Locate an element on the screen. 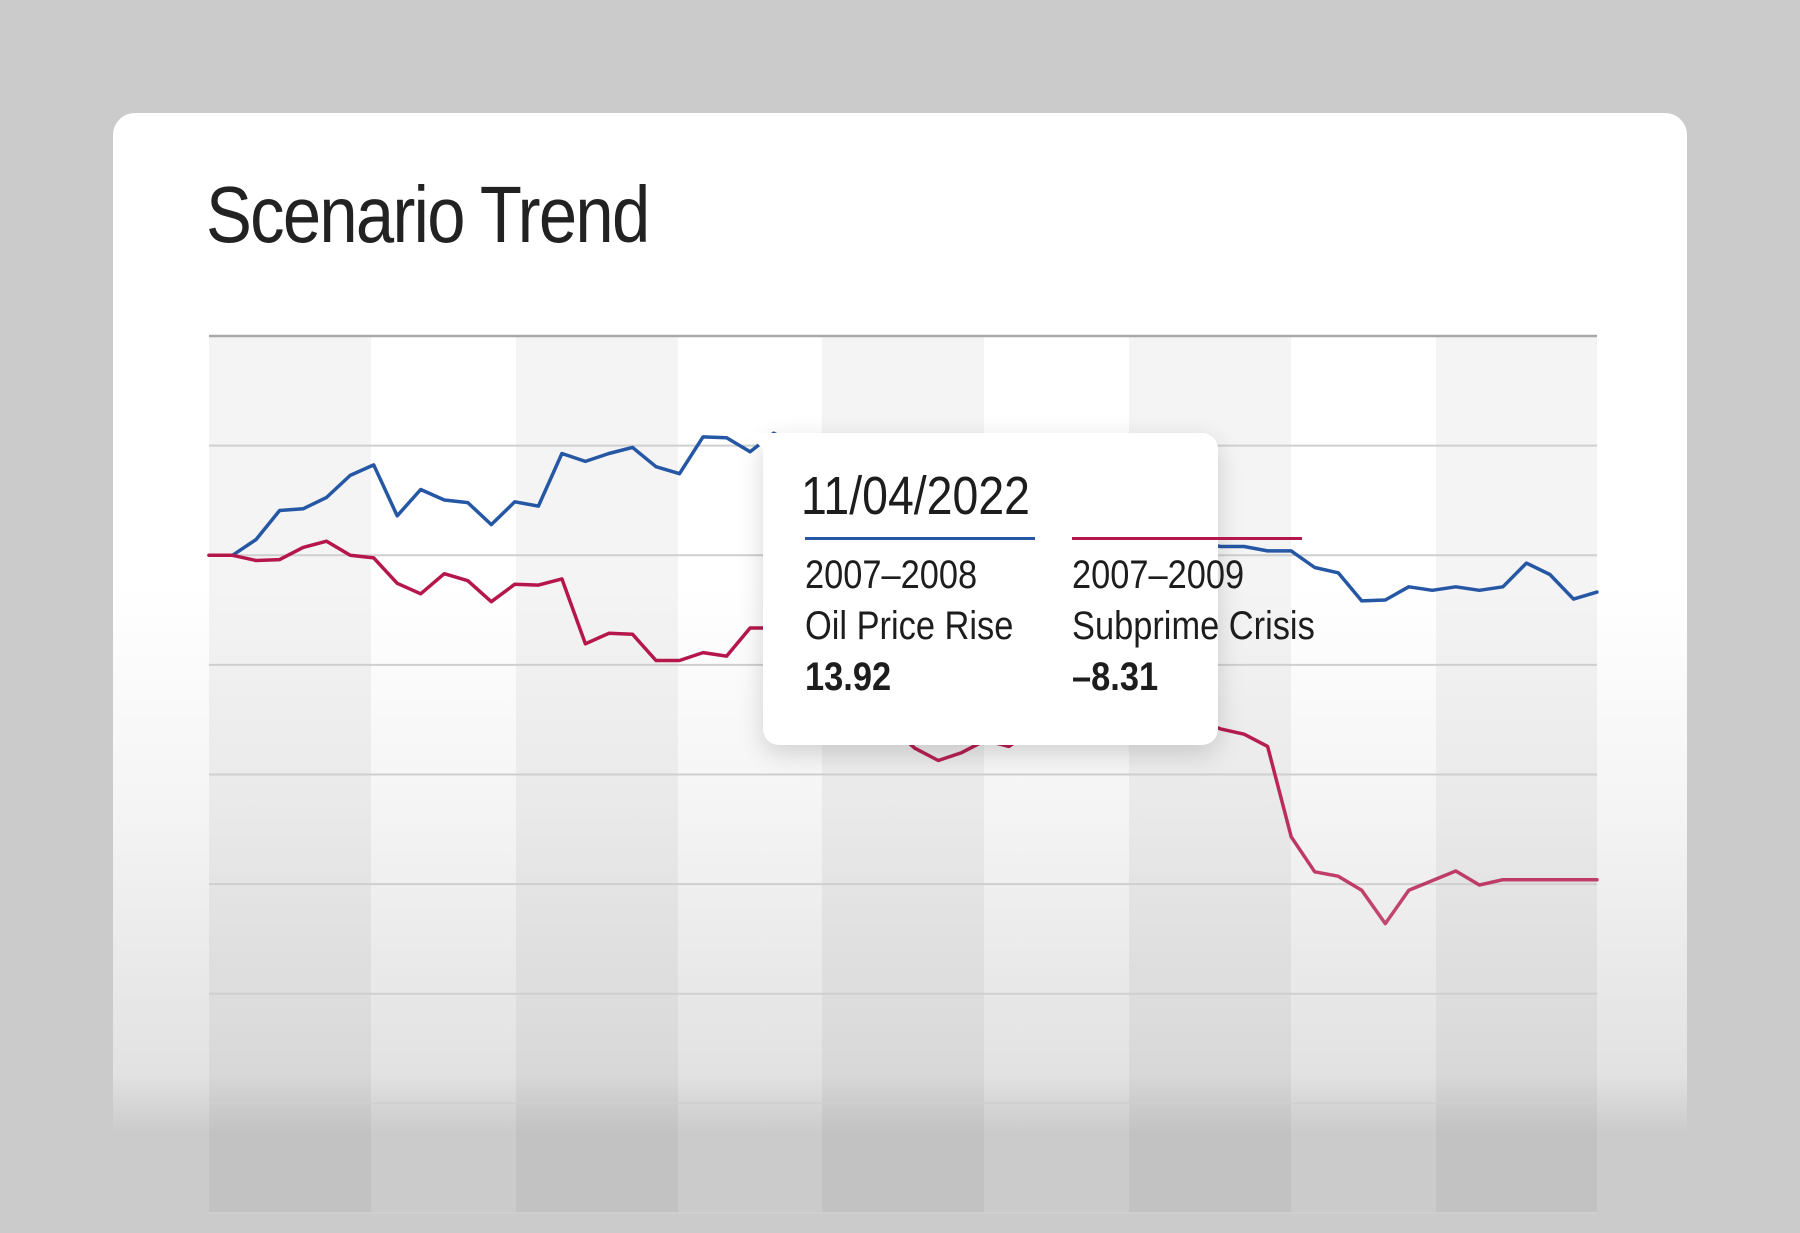 The height and width of the screenshot is (1233, 1800). tooltip-series-subprime-period: 2007–2009 is located at coordinates (1158, 575).